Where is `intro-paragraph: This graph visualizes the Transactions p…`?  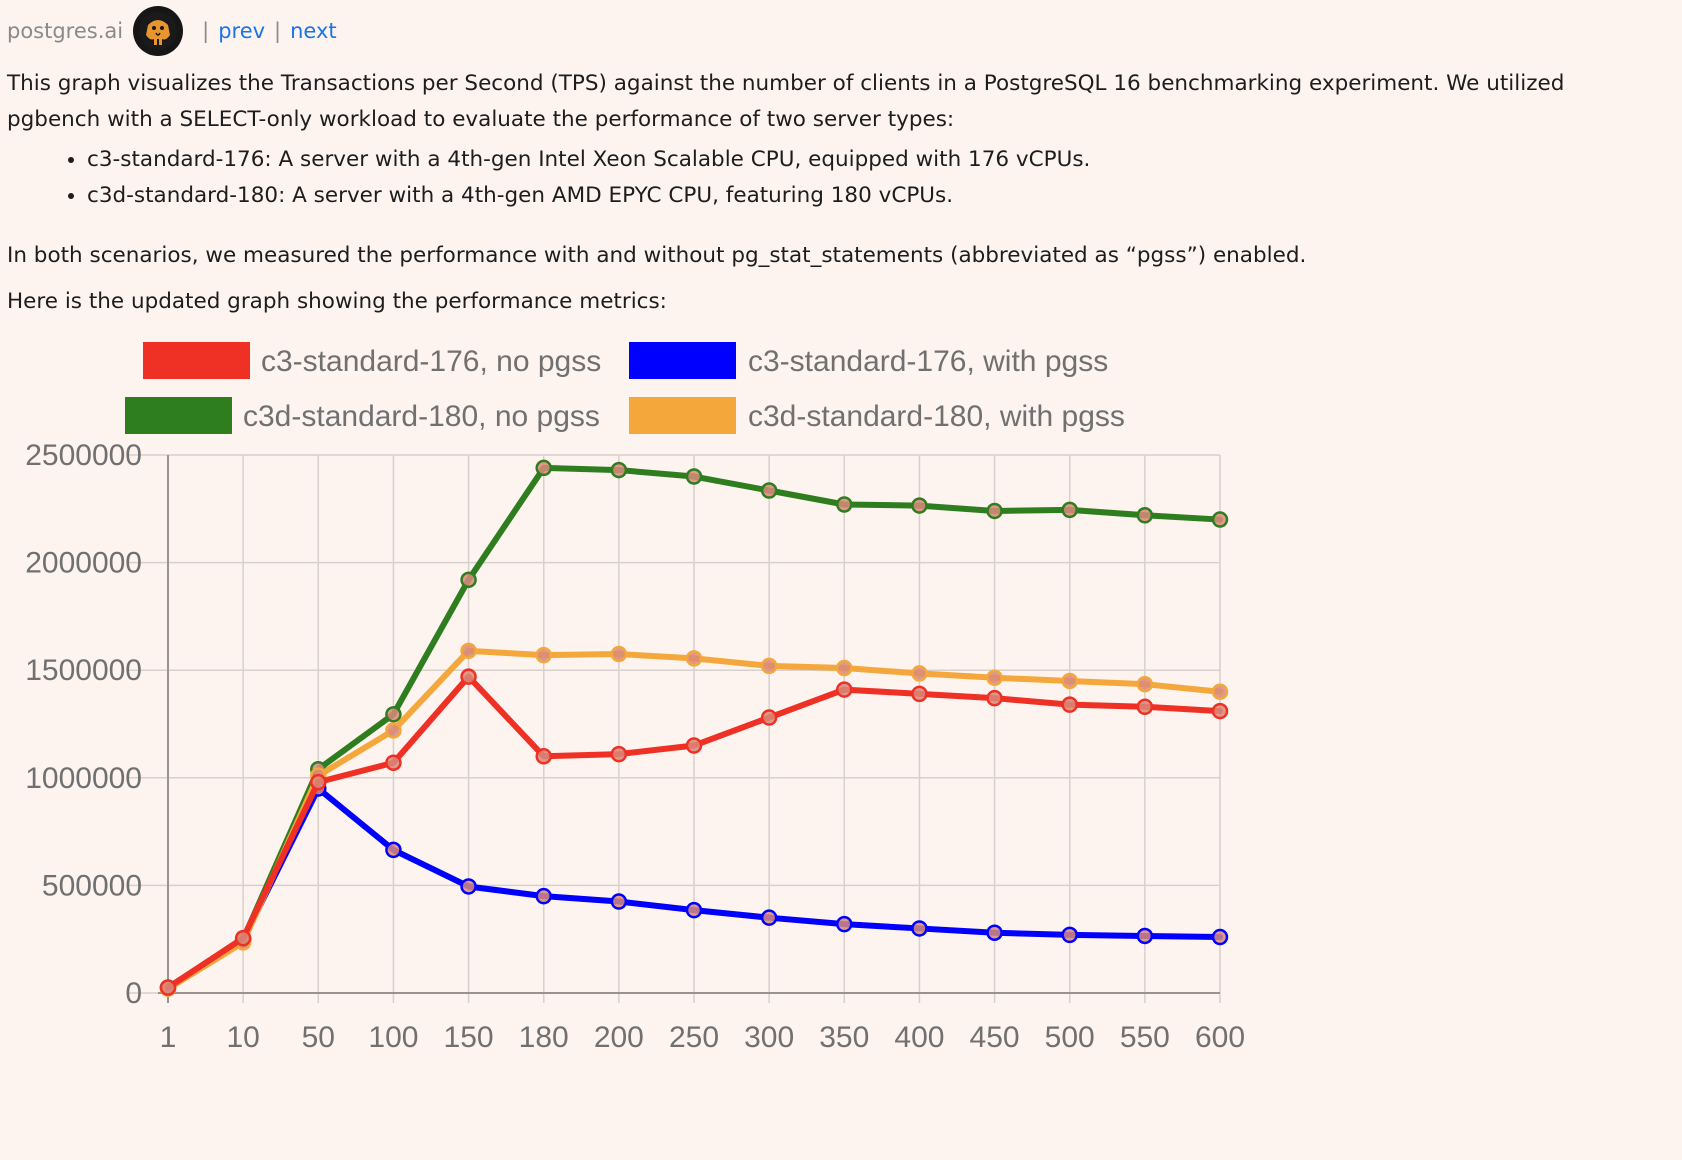
intro-paragraph: This graph visualizes the Transactions p… is located at coordinates (786, 101).